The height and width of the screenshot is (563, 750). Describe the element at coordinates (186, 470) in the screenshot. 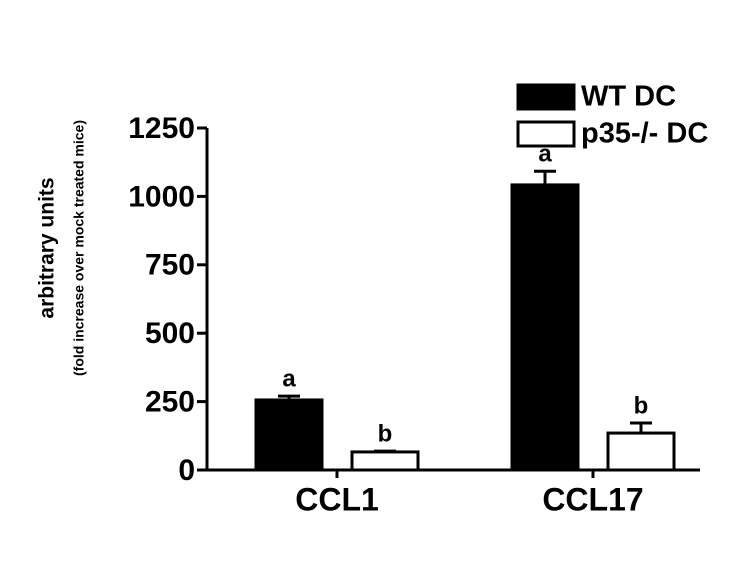

I see `y-tick-label: 0` at that location.